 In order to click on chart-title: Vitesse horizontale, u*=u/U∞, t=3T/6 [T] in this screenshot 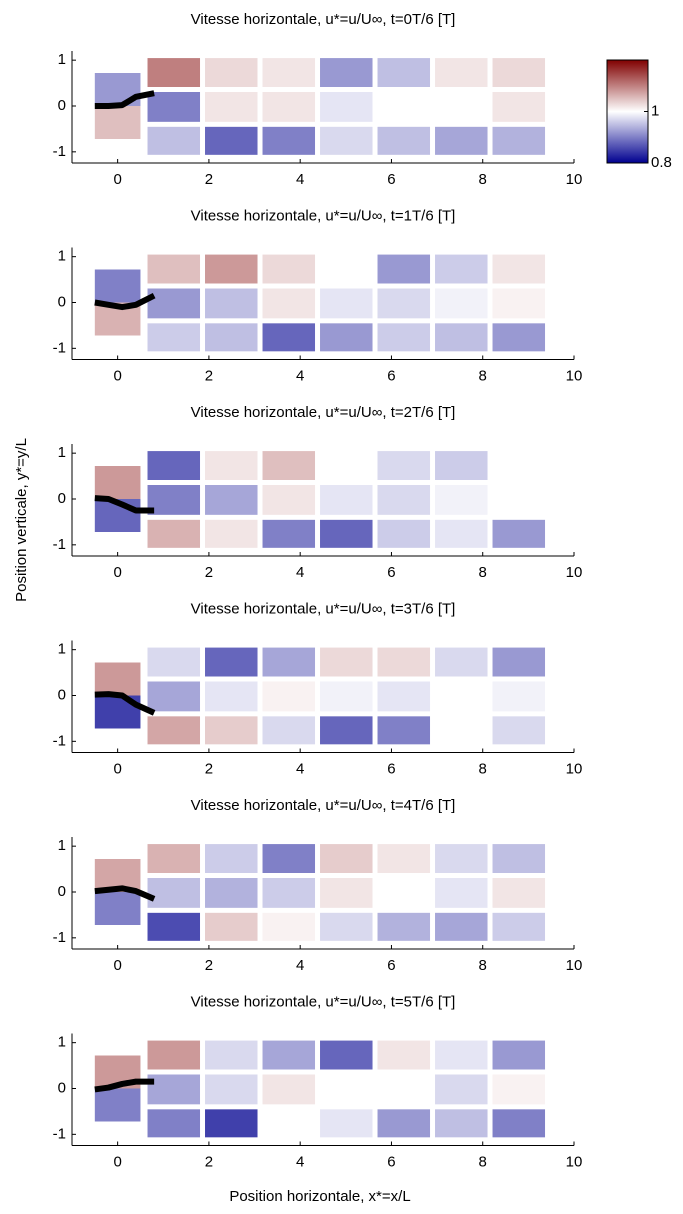, I will do `click(323, 608)`.